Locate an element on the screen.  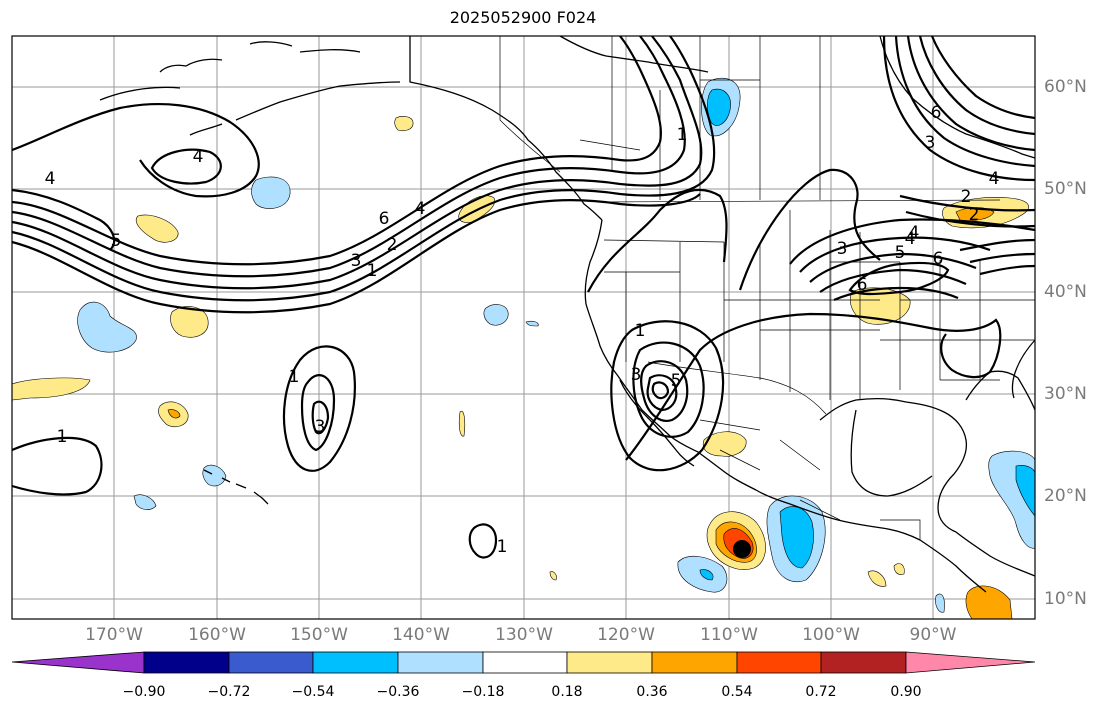
colorbar-tick-label: −0.72 is located at coordinates (229, 692).